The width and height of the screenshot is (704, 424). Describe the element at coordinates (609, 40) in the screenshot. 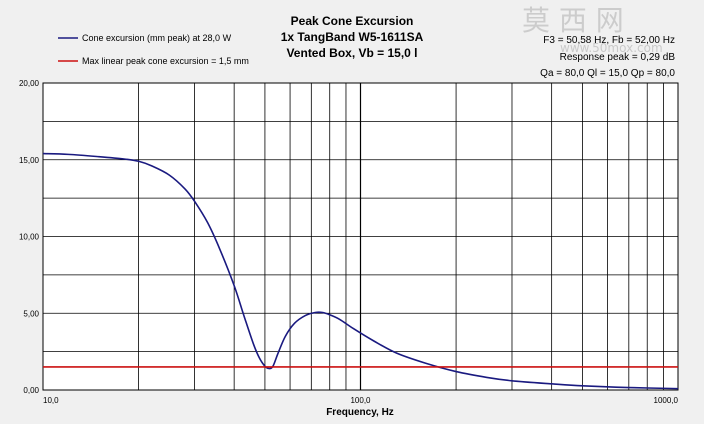

I see `info-line-1: F3 = 50,58 Hz, Fb = 52,00 Hz` at that location.